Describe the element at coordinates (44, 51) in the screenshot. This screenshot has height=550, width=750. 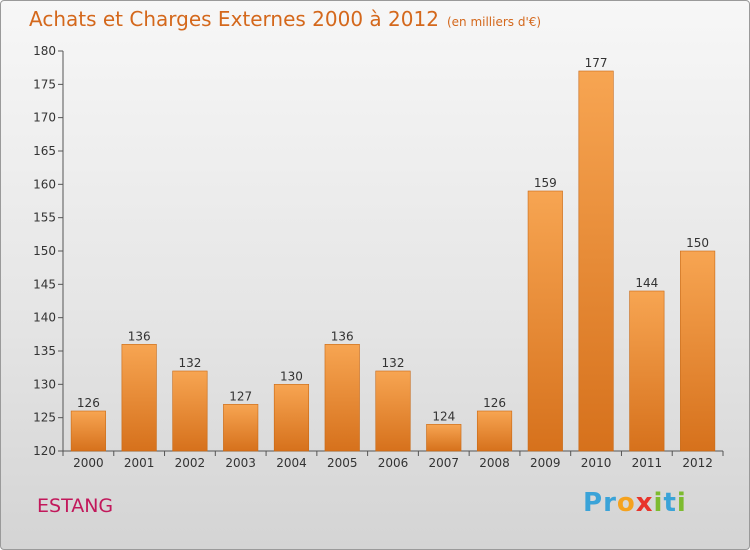
I see `y-tick-label: 180` at that location.